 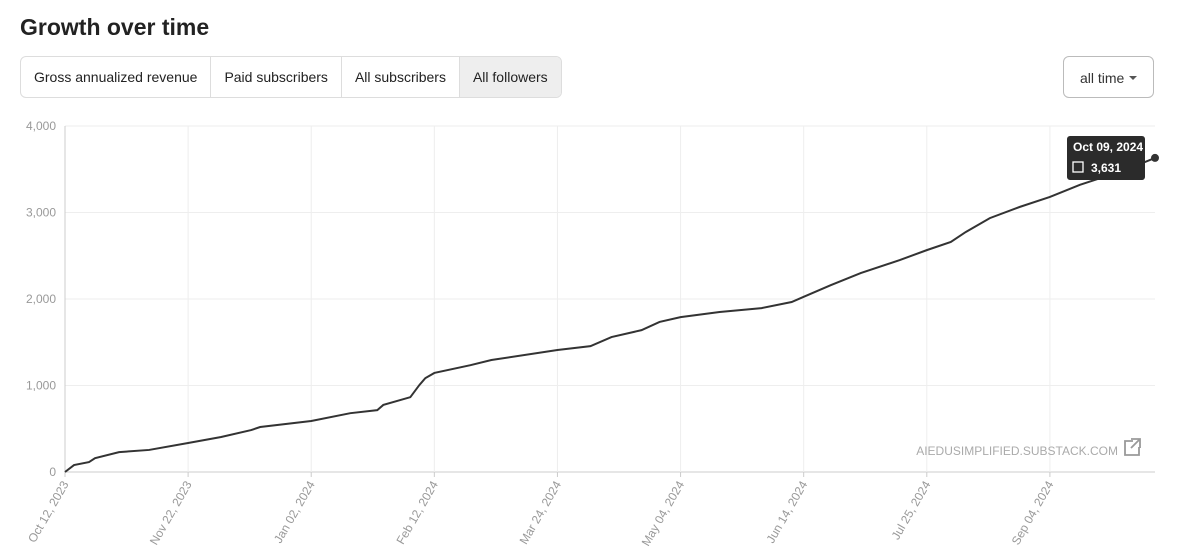 What do you see at coordinates (294, 511) in the screenshot?
I see `x-tick-label: Jan 02, 2024` at bounding box center [294, 511].